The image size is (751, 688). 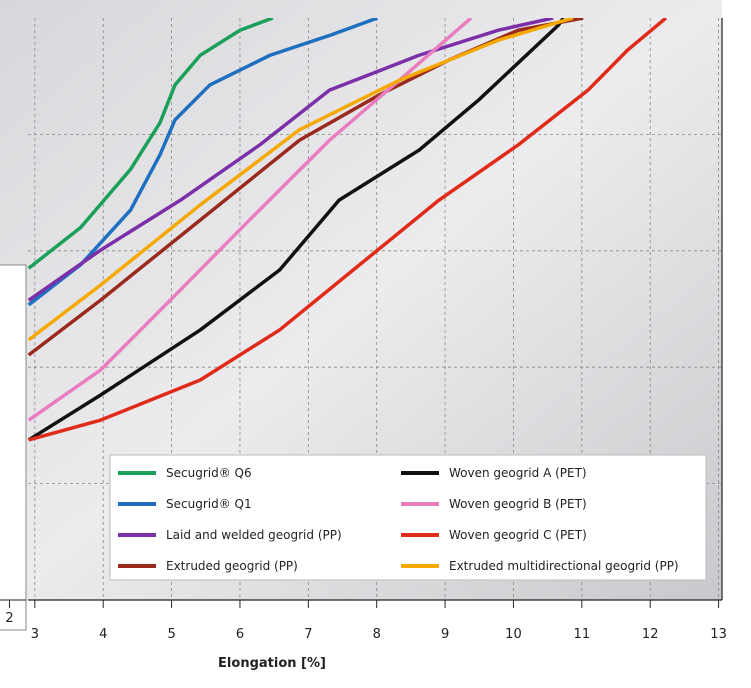 What do you see at coordinates (513, 634) in the screenshot?
I see `x-tick-label: 10` at bounding box center [513, 634].